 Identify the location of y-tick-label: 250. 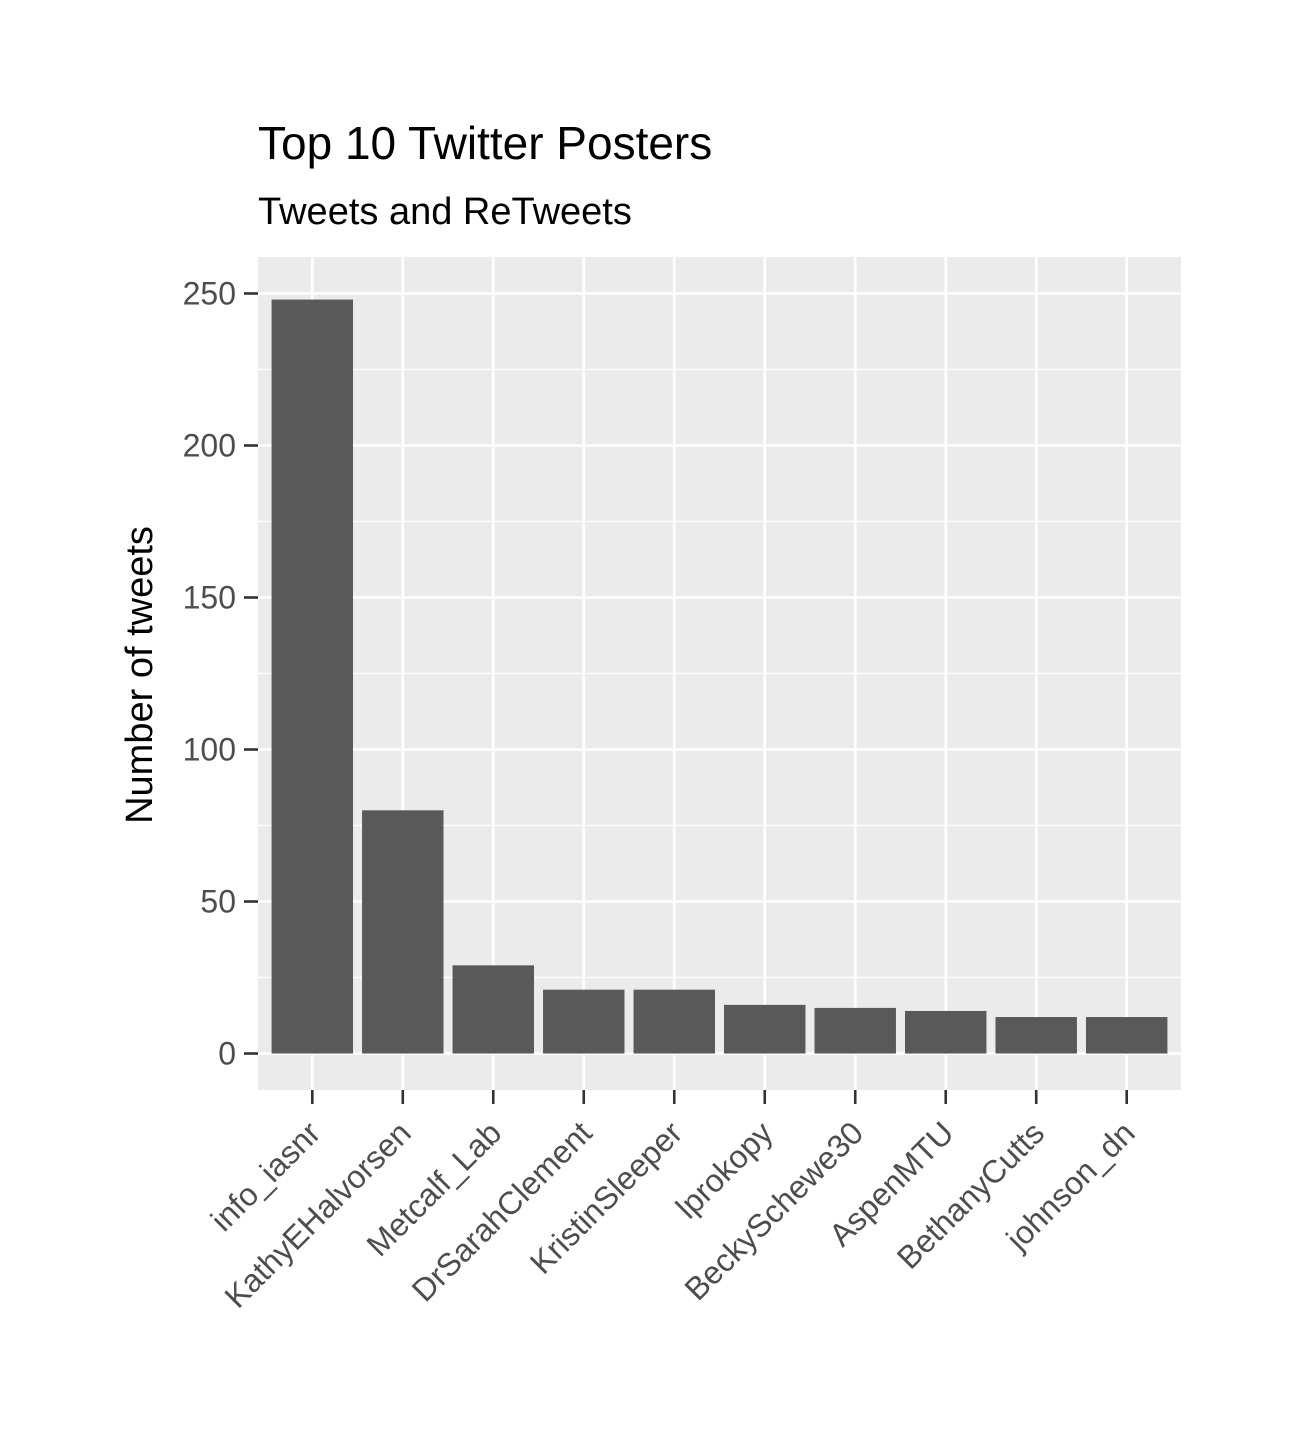
(209, 293).